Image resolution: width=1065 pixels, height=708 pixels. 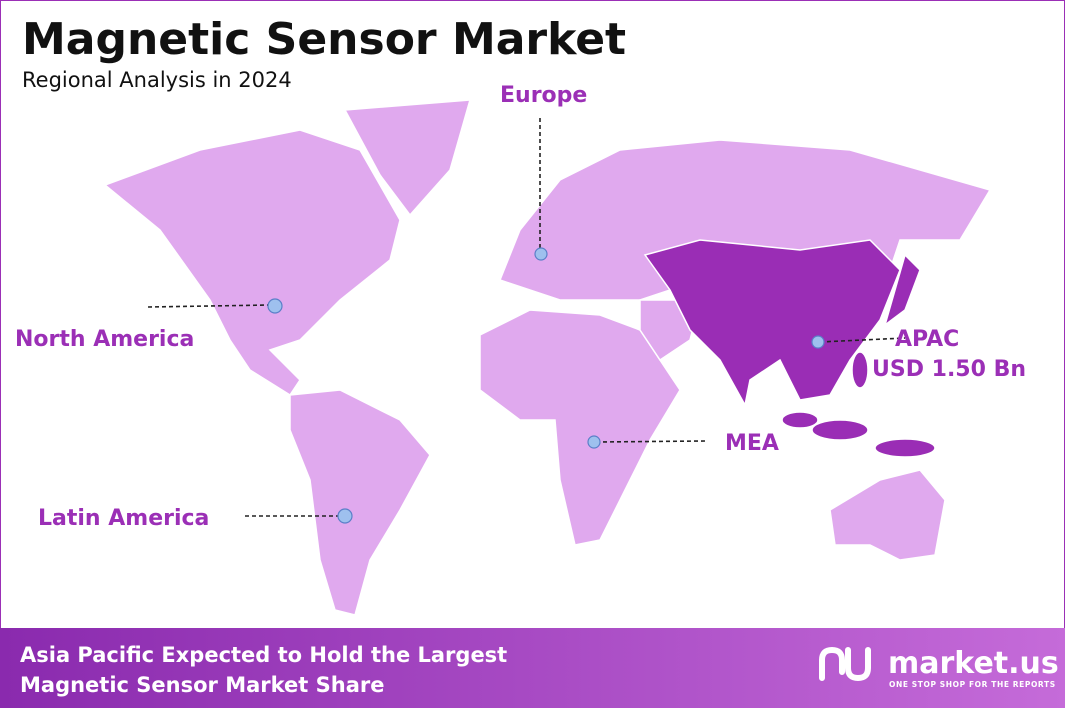 I want to click on philippines, so click(x=860, y=370).